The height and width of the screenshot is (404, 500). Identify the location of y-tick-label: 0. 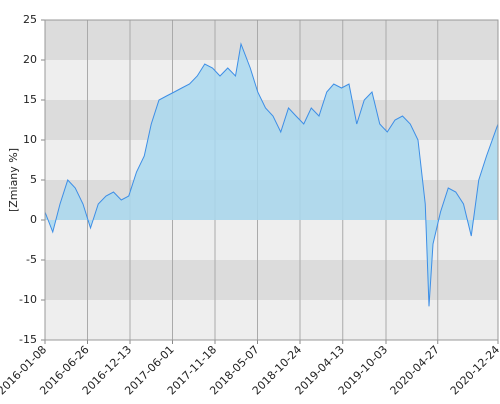
(33, 219).